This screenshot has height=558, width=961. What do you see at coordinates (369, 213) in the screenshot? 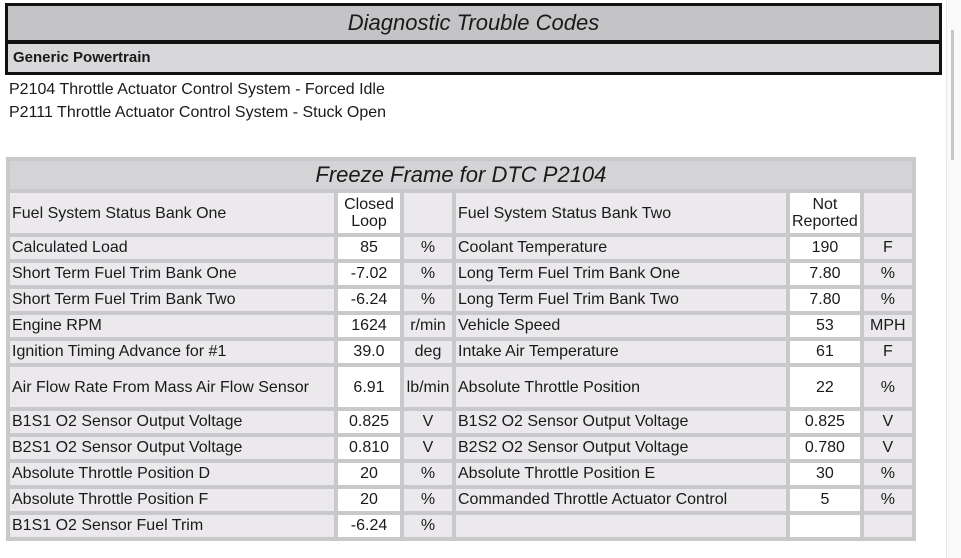
I see `param-value: Closed Loop` at bounding box center [369, 213].